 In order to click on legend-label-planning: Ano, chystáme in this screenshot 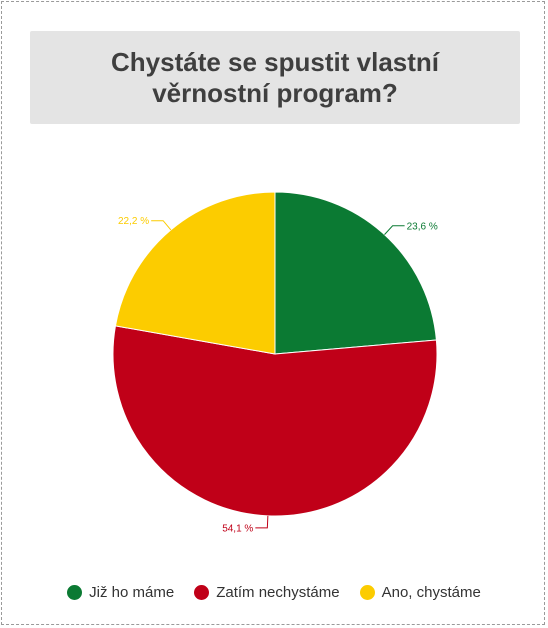, I will do `click(431, 592)`.